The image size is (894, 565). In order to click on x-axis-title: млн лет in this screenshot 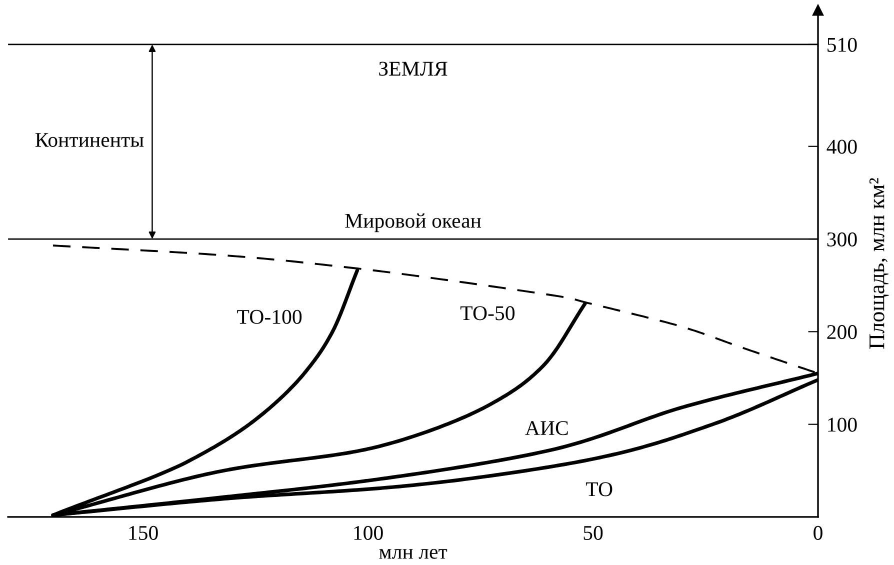, I will do `click(413, 553)`.